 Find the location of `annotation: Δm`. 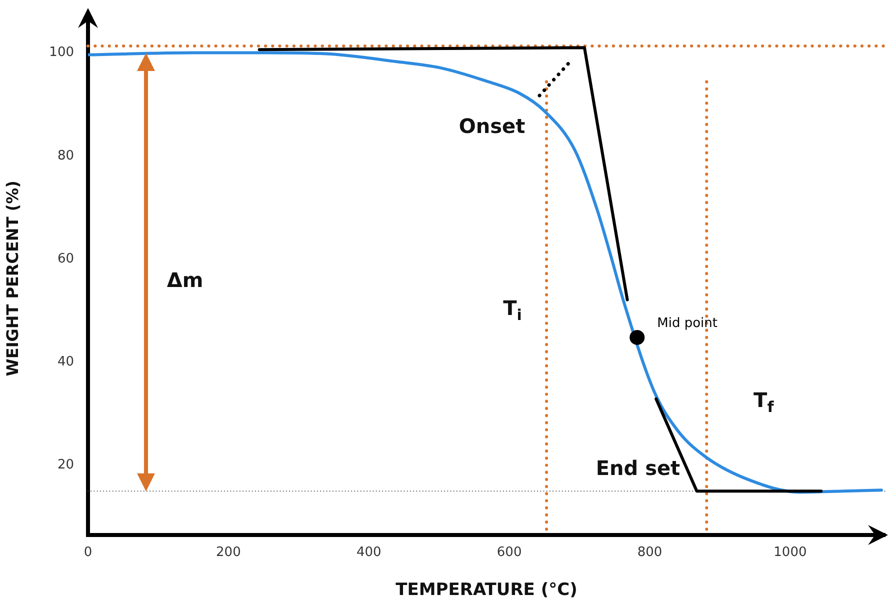

annotation: Δm is located at coordinates (185, 280).